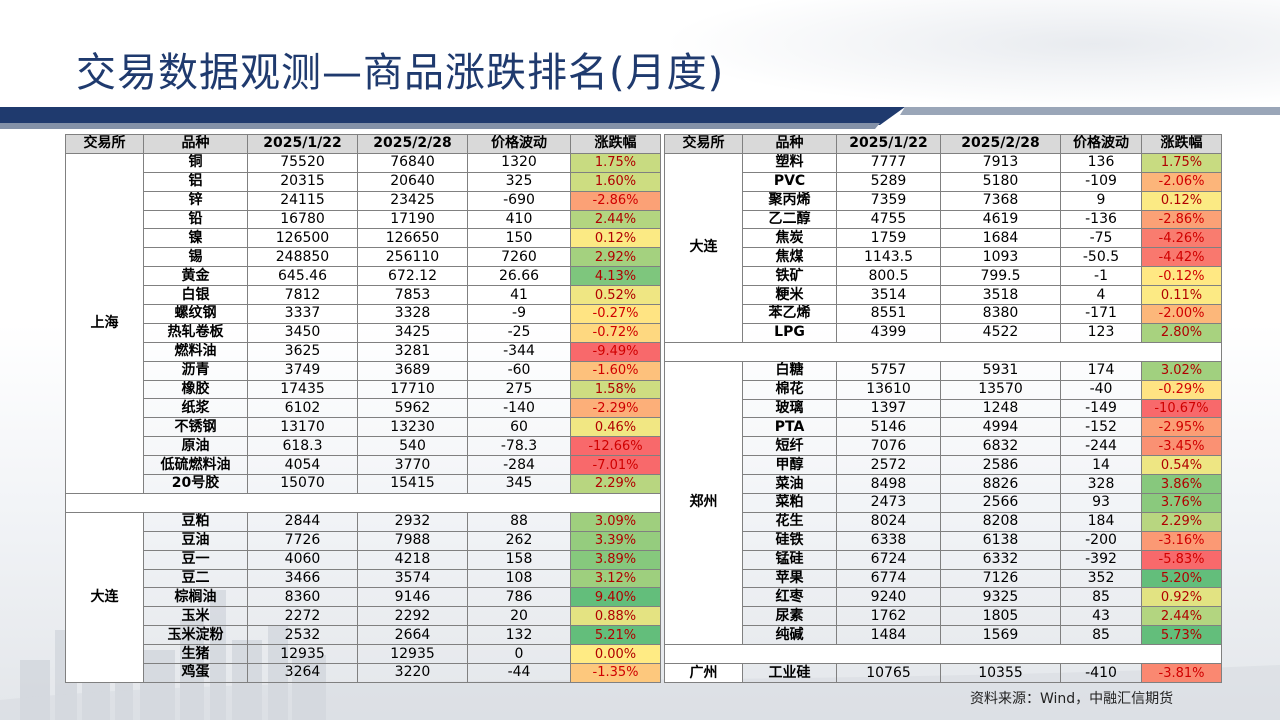 The image size is (1280, 720). I want to click on table-row: 菜油 8498 8826 328 3.86%, so click(943, 484).